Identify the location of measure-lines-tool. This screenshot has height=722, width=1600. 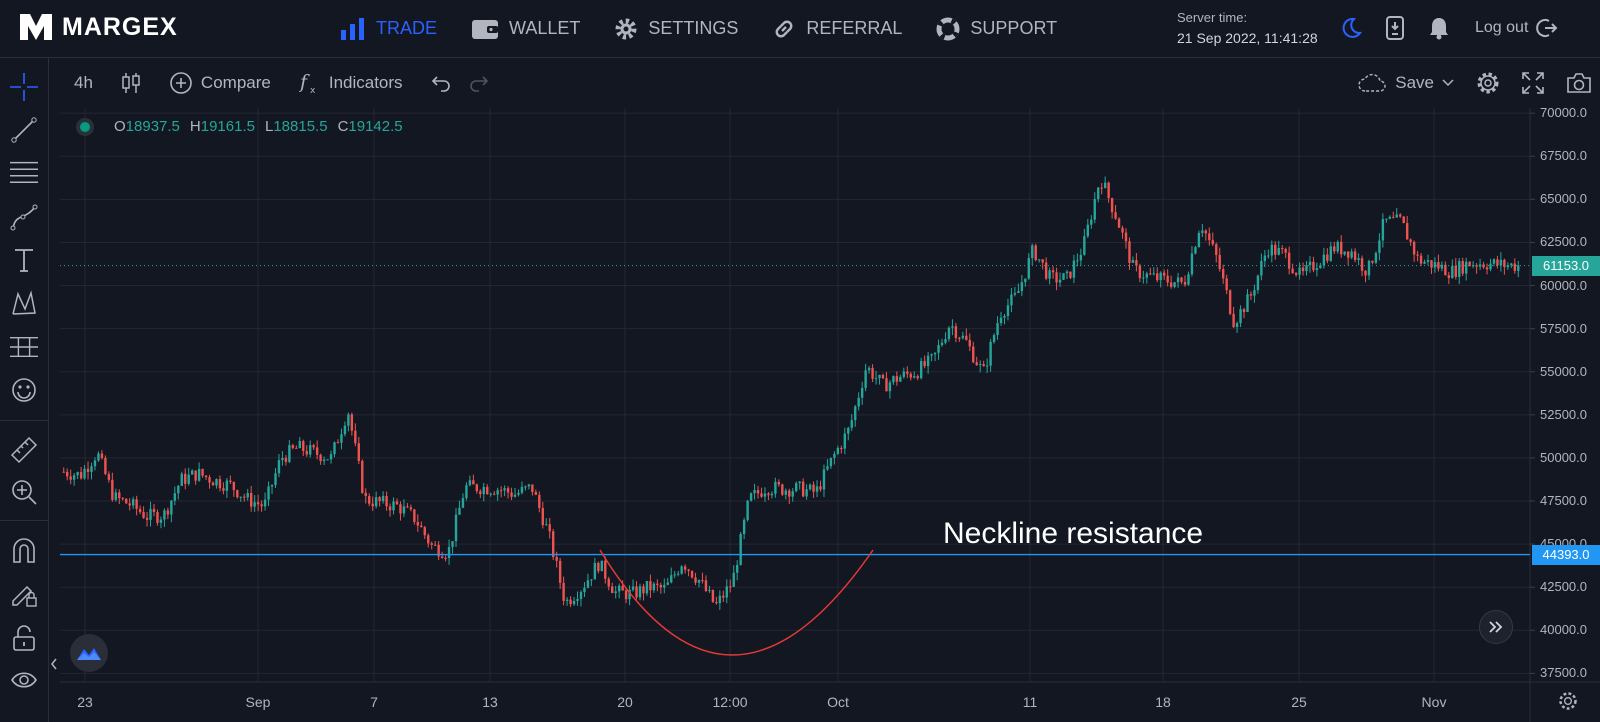
(24, 347).